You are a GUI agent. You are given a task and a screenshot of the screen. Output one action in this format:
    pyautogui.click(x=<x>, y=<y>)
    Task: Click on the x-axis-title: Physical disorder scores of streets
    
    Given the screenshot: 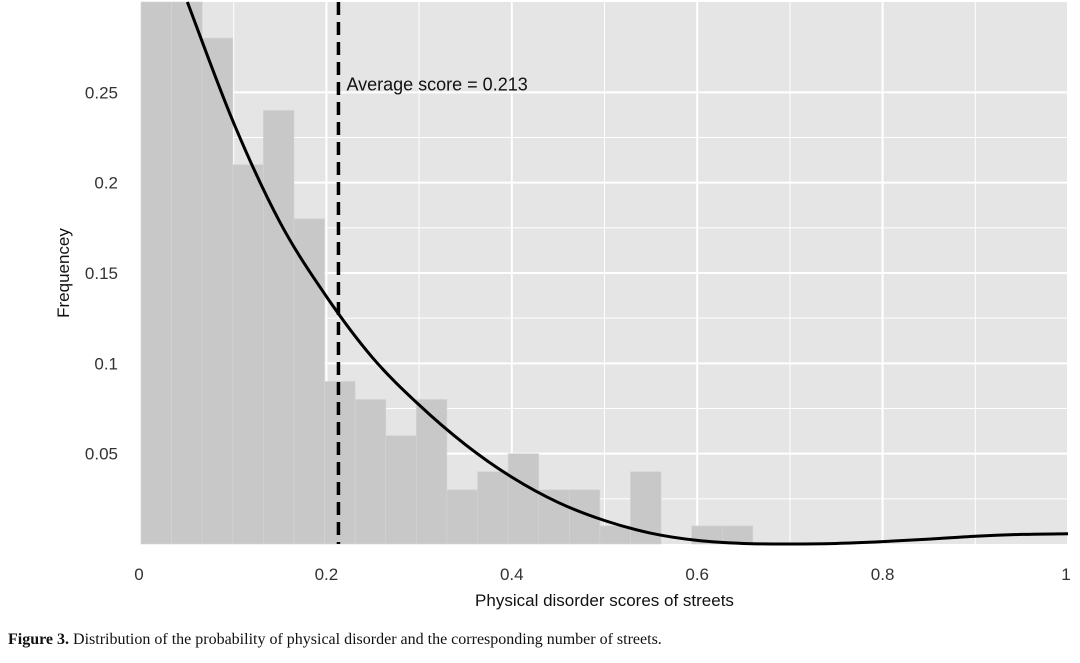 What is the action you would take?
    pyautogui.click(x=604, y=600)
    